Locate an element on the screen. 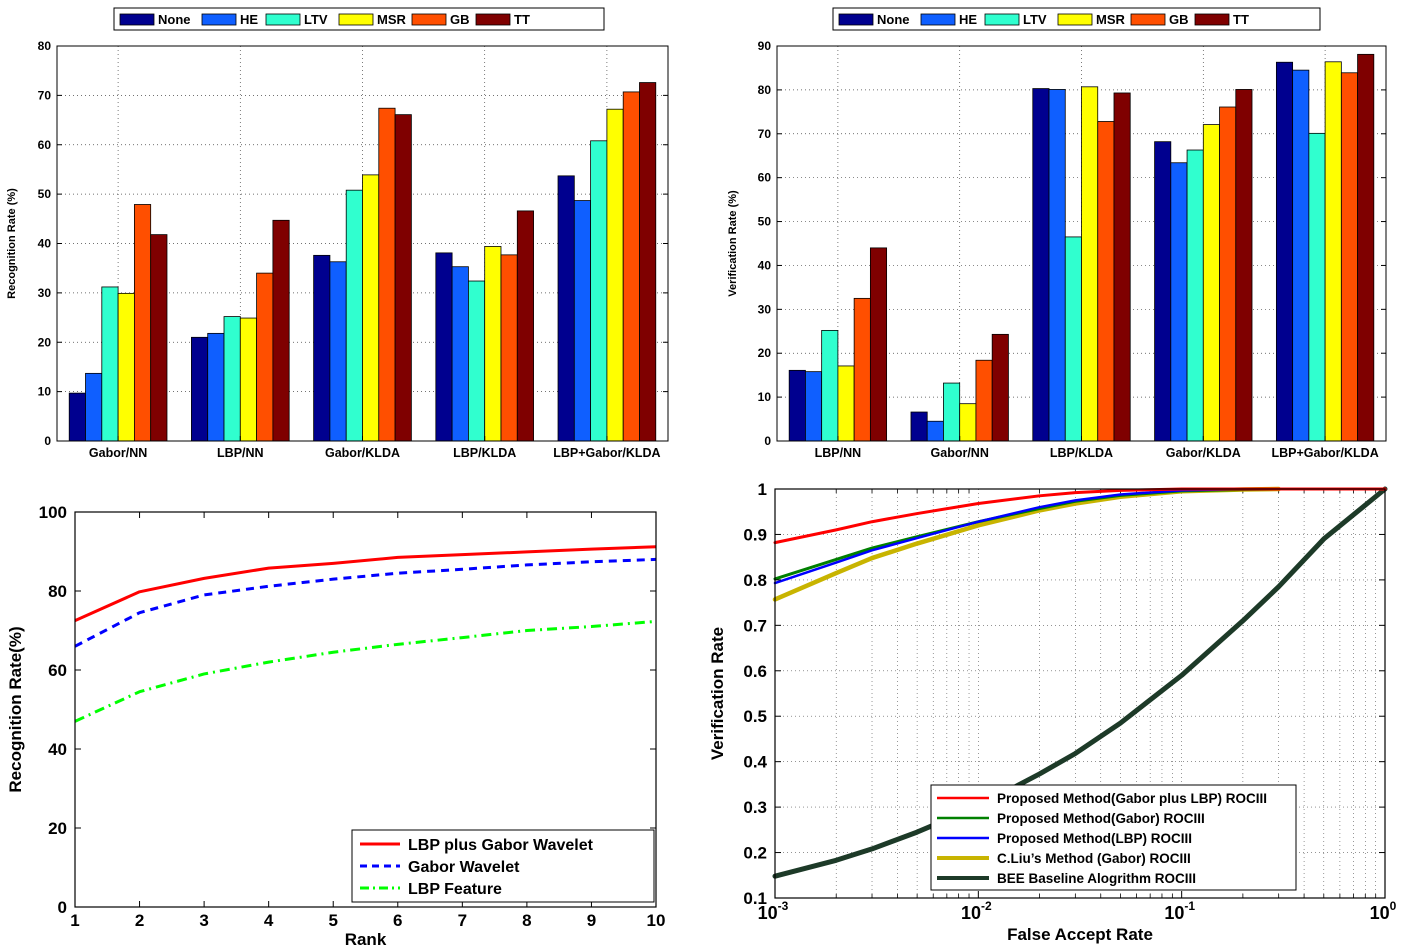  x-tick-label: 10 is located at coordinates (656, 920).